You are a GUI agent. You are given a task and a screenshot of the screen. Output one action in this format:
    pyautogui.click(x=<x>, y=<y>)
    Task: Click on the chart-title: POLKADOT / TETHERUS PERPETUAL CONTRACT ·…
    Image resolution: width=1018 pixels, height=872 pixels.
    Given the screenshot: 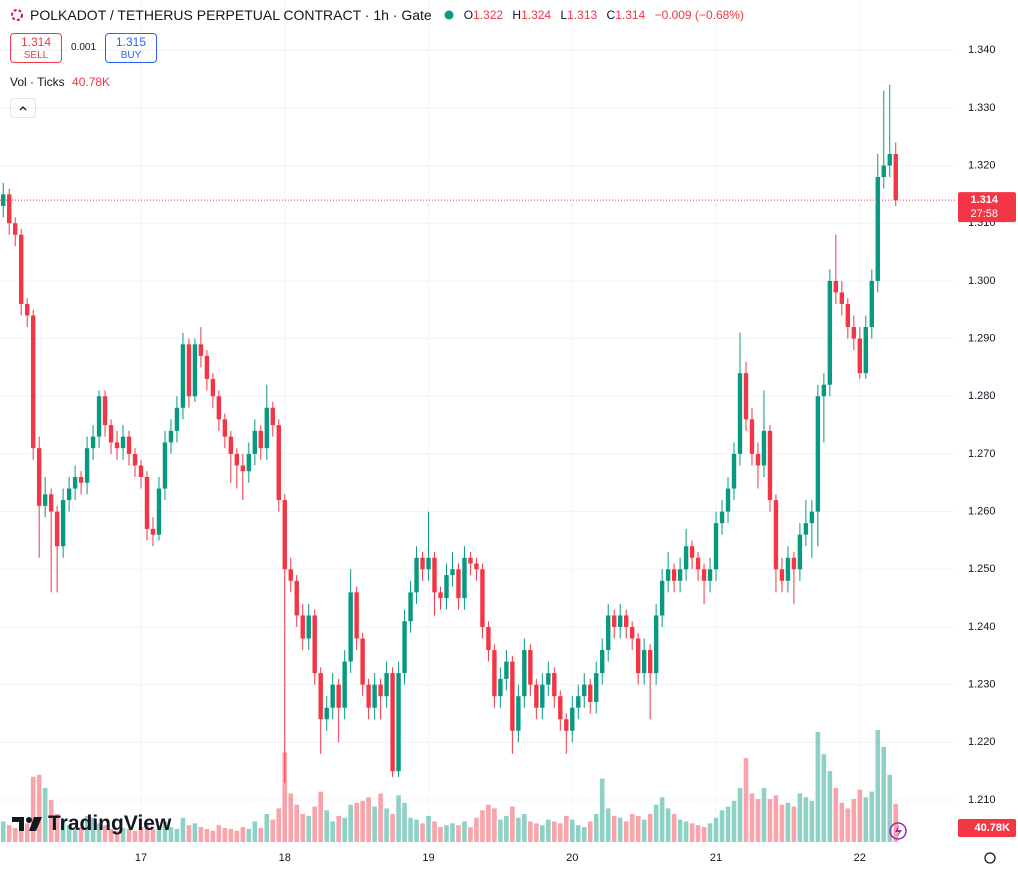 What is the action you would take?
    pyautogui.click(x=231, y=15)
    